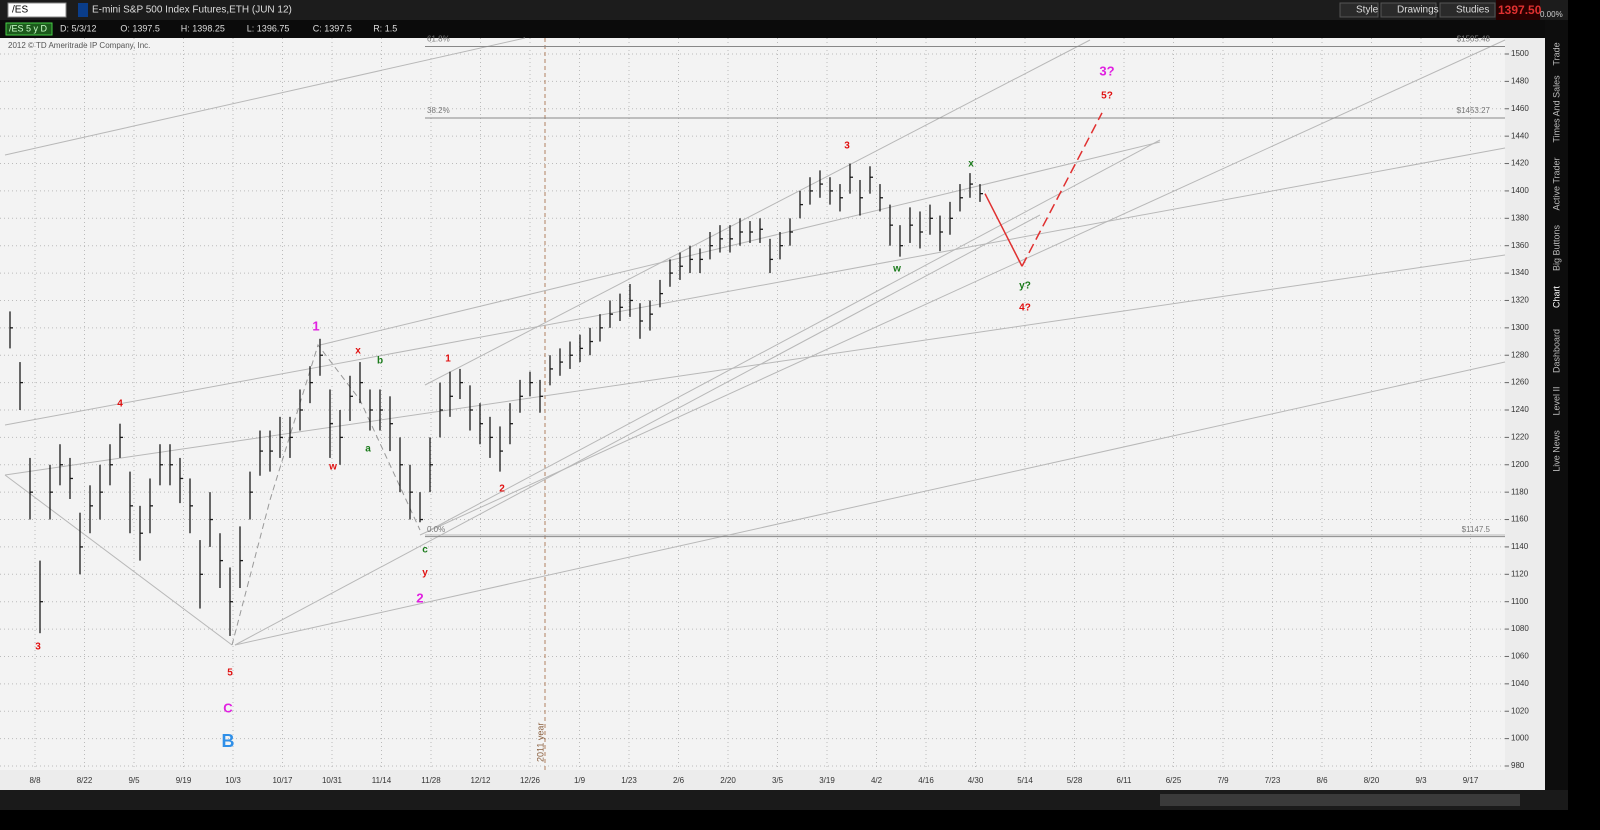  I want to click on x-tick-label: 9/5, so click(134, 780).